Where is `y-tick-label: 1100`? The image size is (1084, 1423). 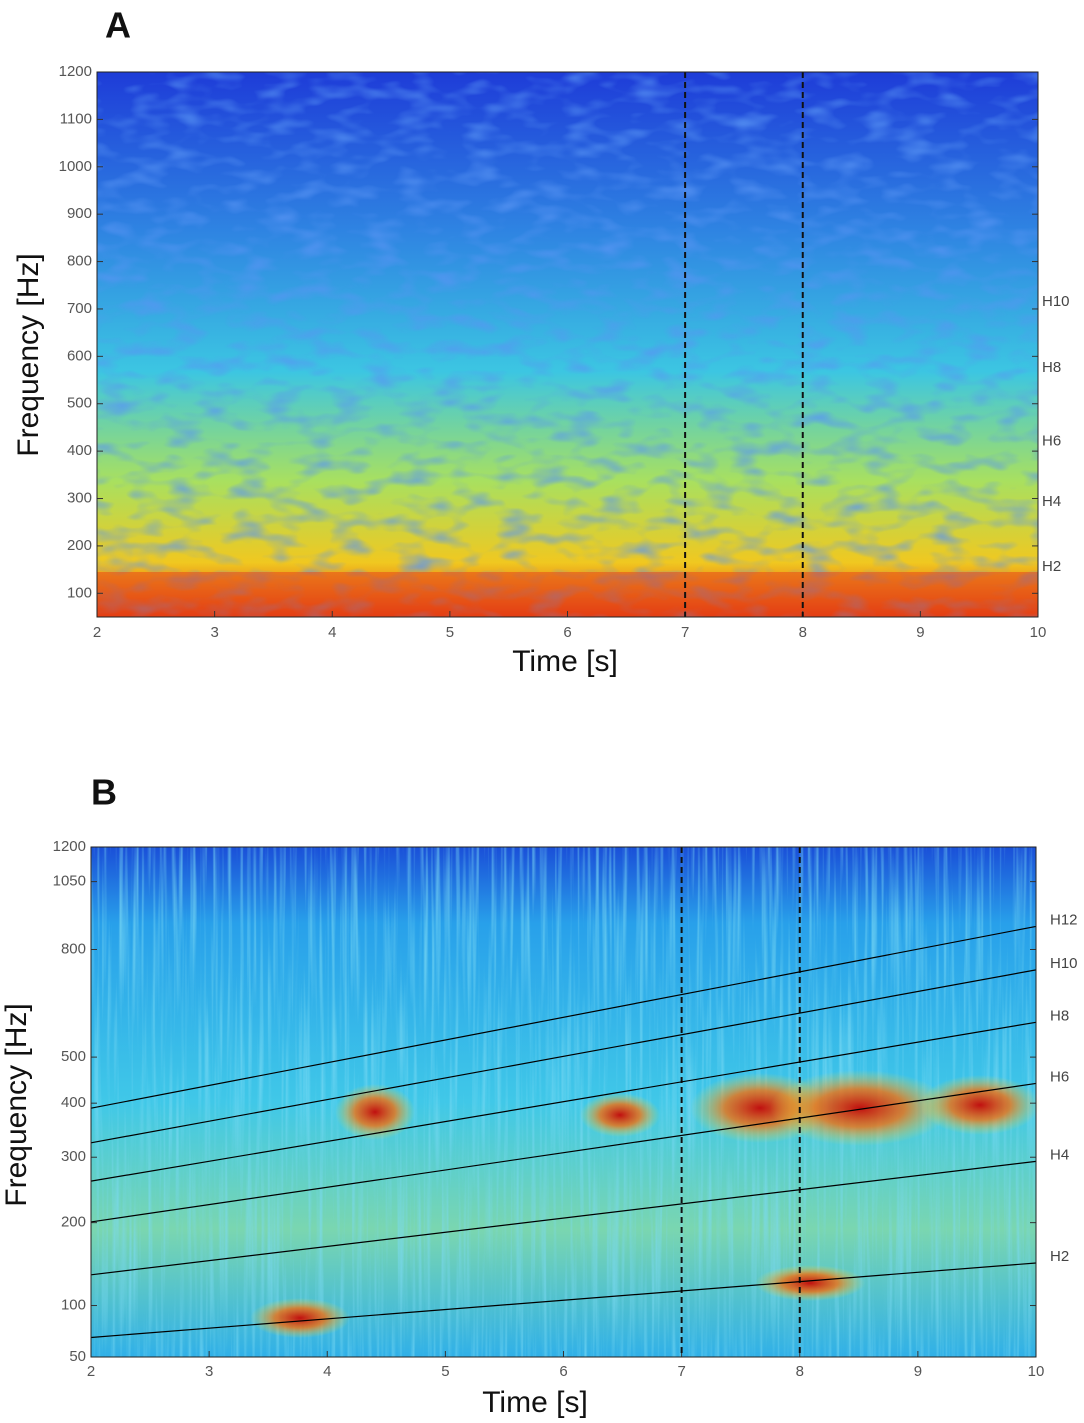
y-tick-label: 1100 is located at coordinates (76, 118).